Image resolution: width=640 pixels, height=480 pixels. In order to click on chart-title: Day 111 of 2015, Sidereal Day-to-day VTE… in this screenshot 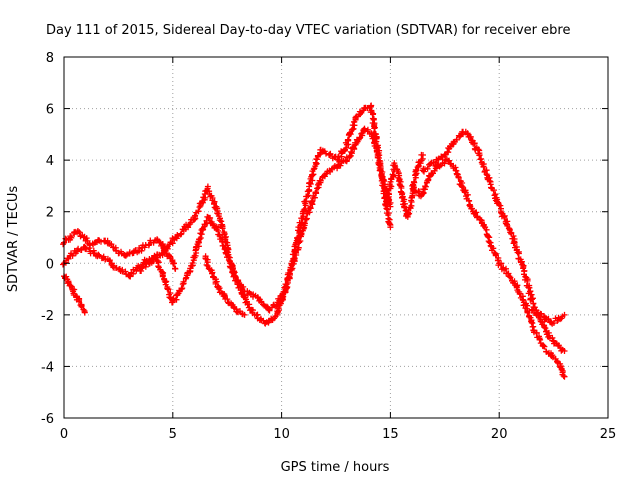, I will do `click(308, 30)`.